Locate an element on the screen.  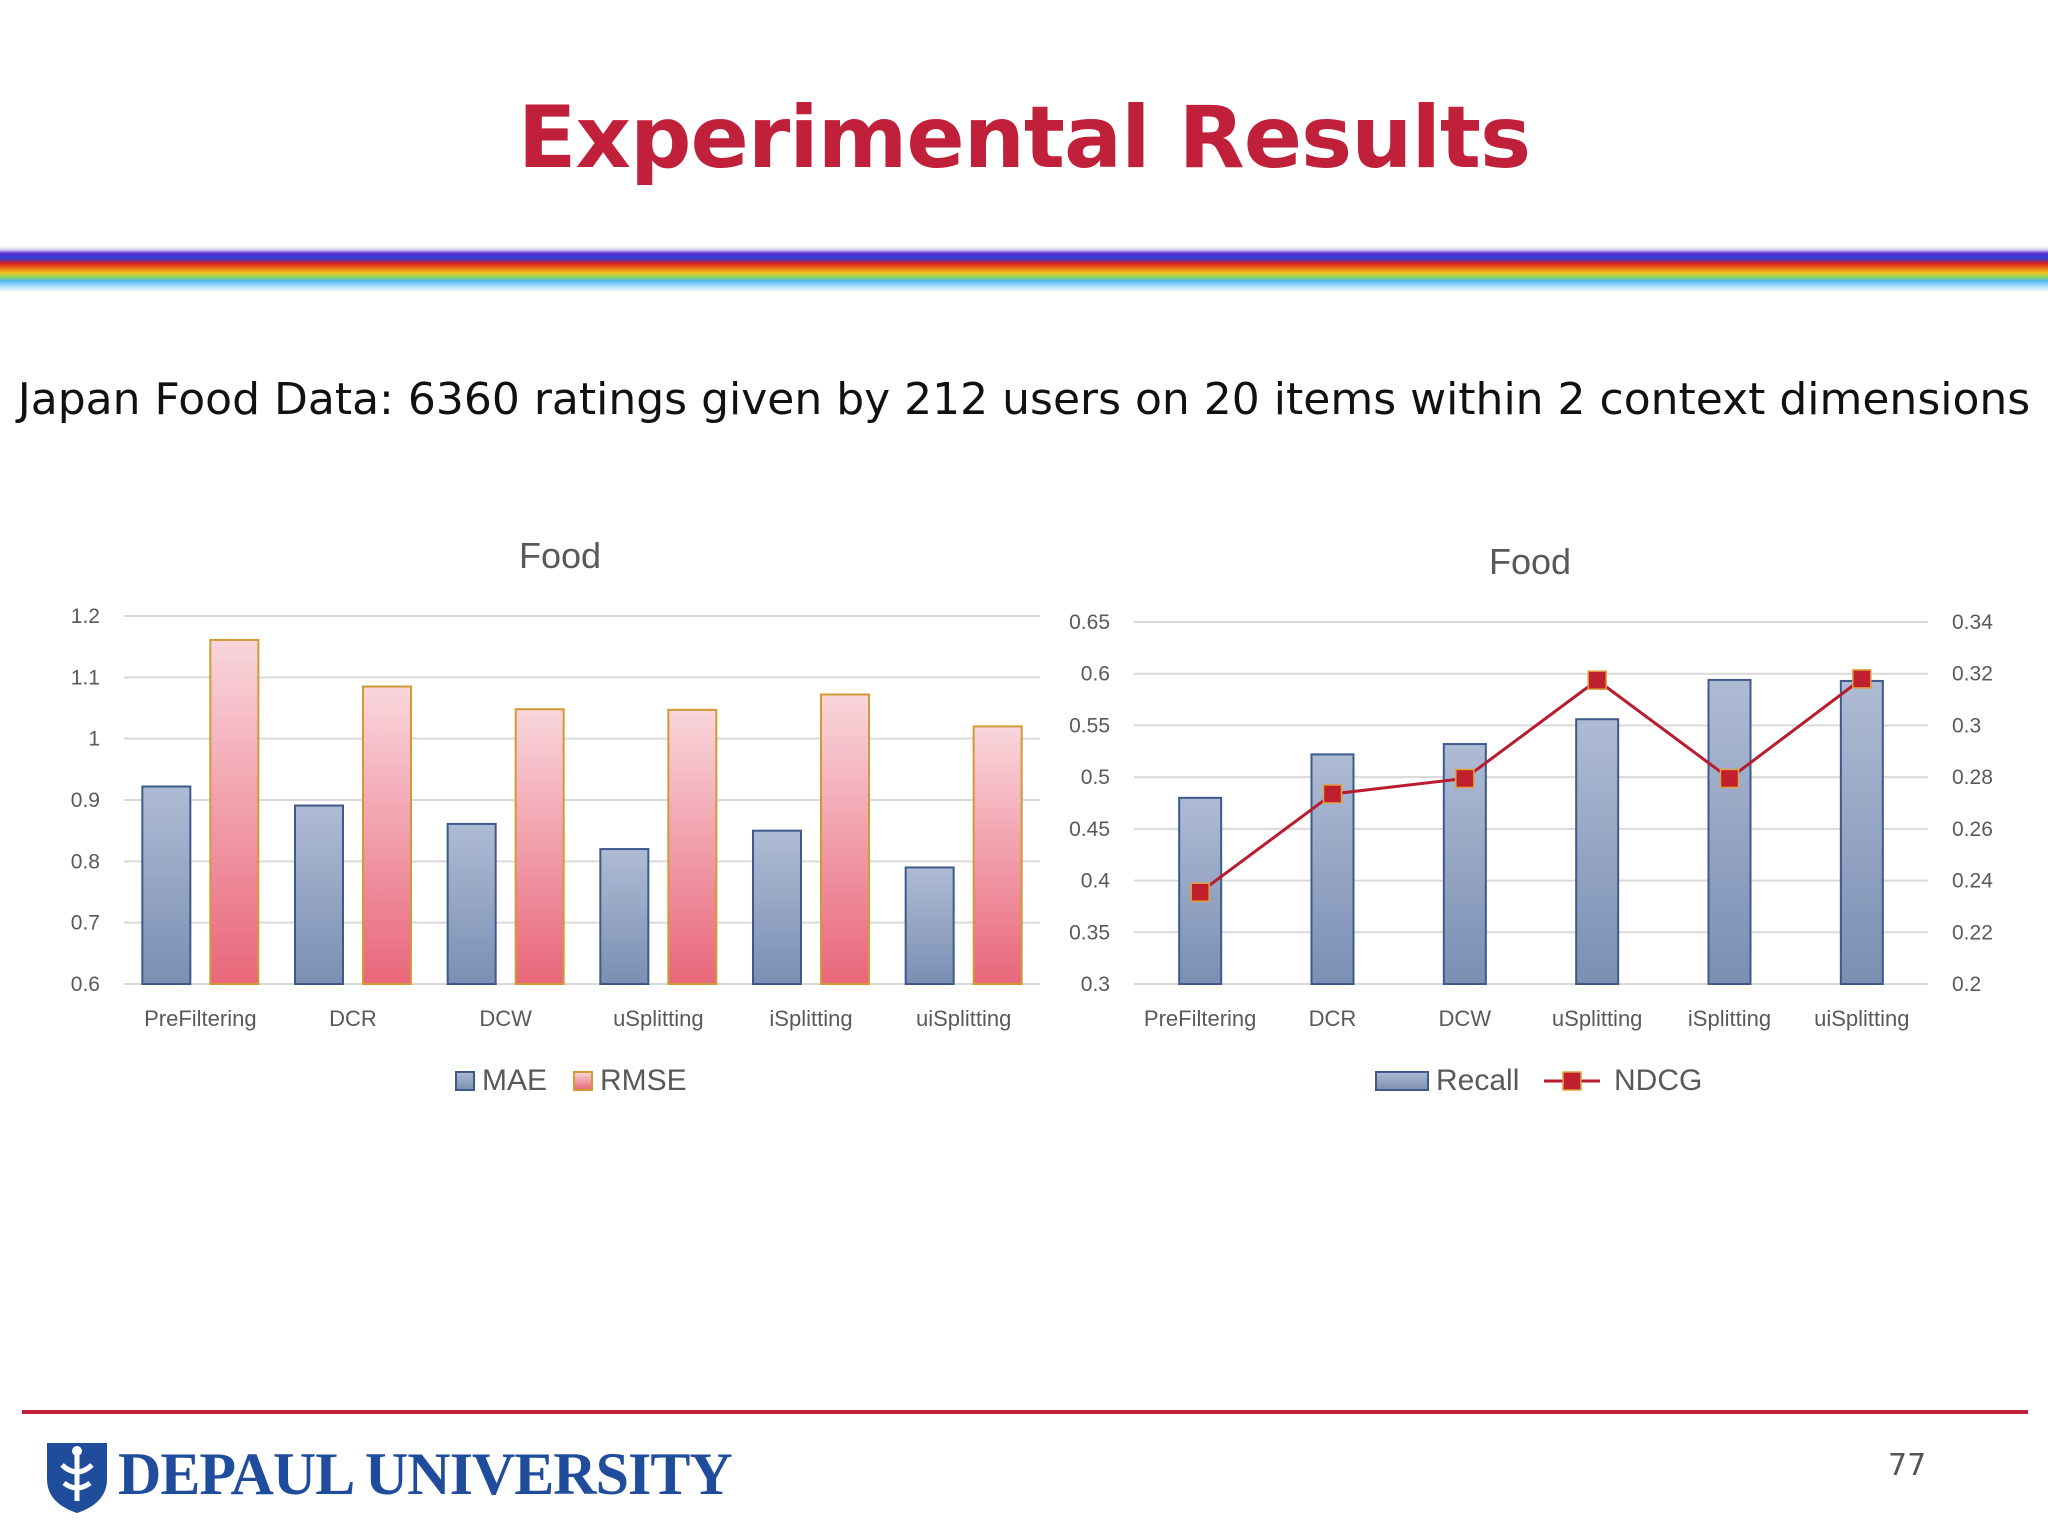
y-tick-label: 1.2 is located at coordinates (85, 616).